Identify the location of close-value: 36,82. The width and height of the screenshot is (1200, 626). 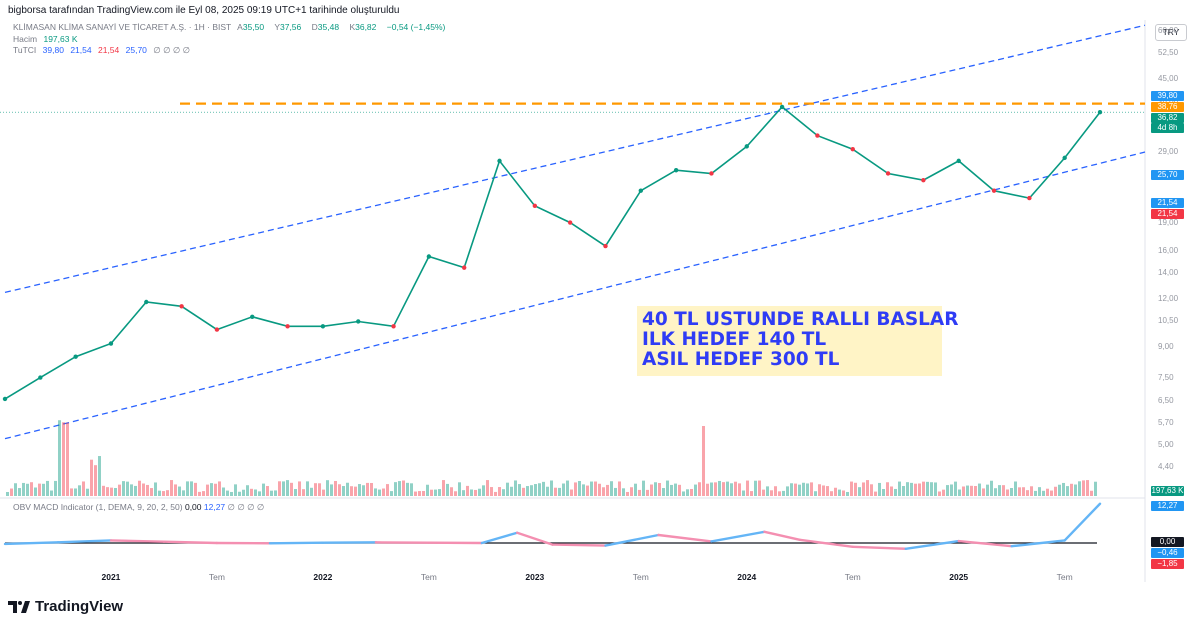
(366, 27).